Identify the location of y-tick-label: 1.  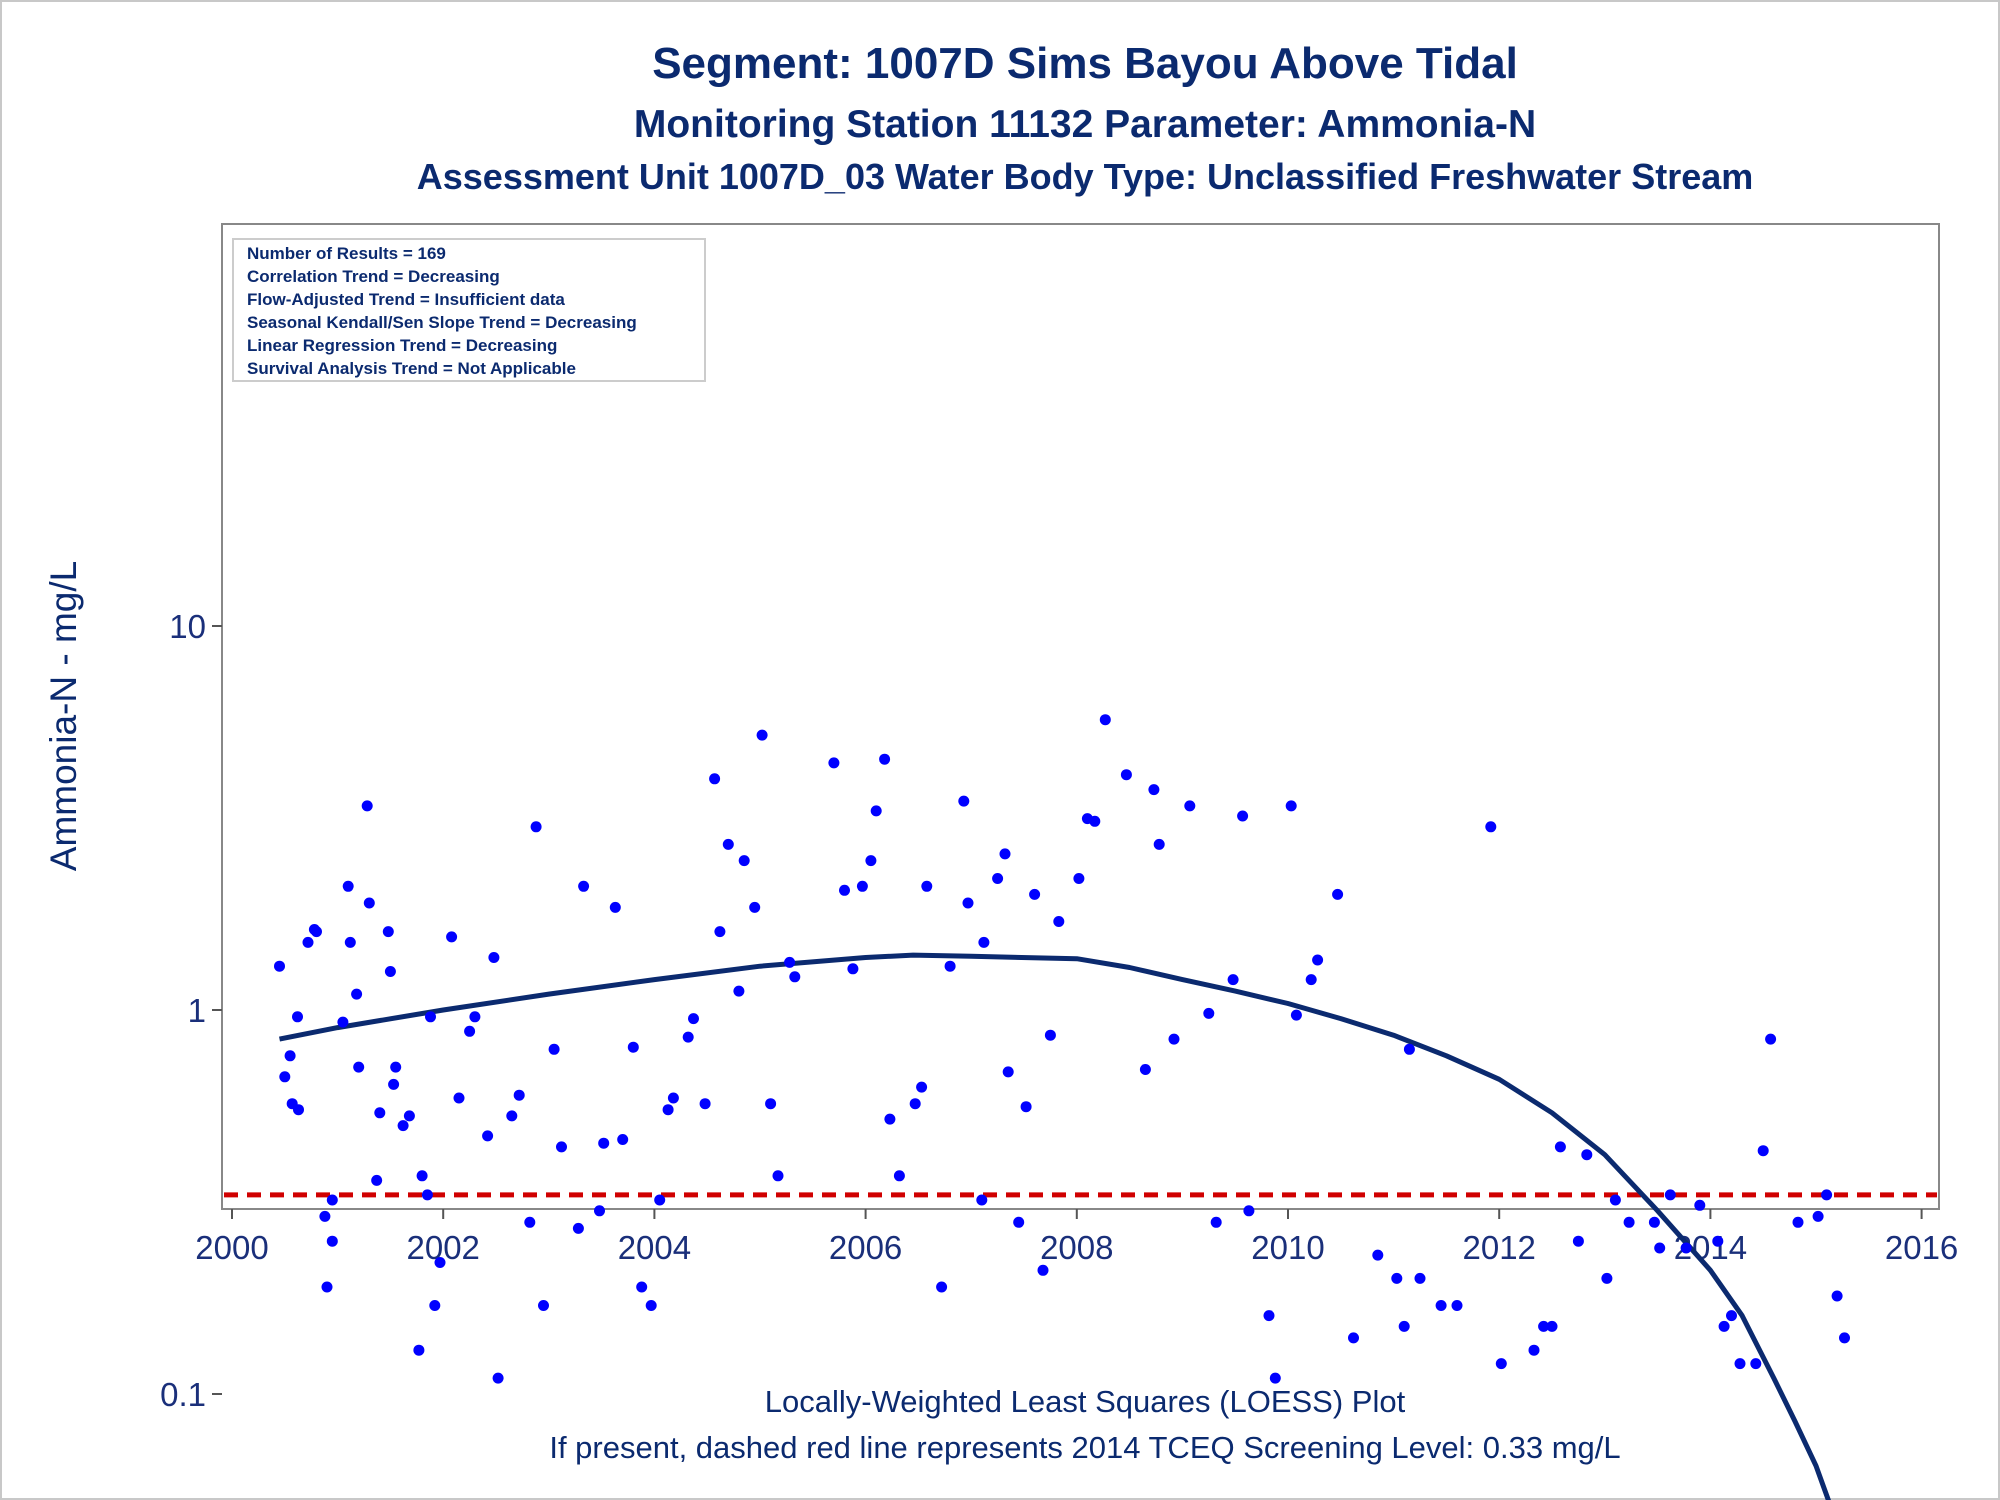
(197, 1010).